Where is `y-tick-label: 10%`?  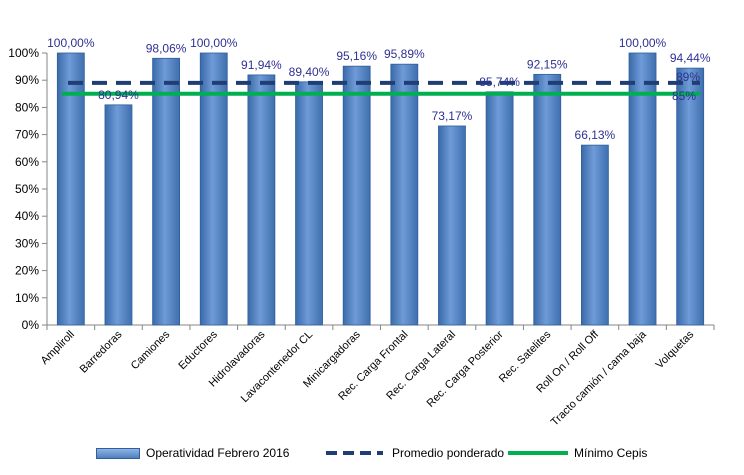 y-tick-label: 10% is located at coordinates (27, 298).